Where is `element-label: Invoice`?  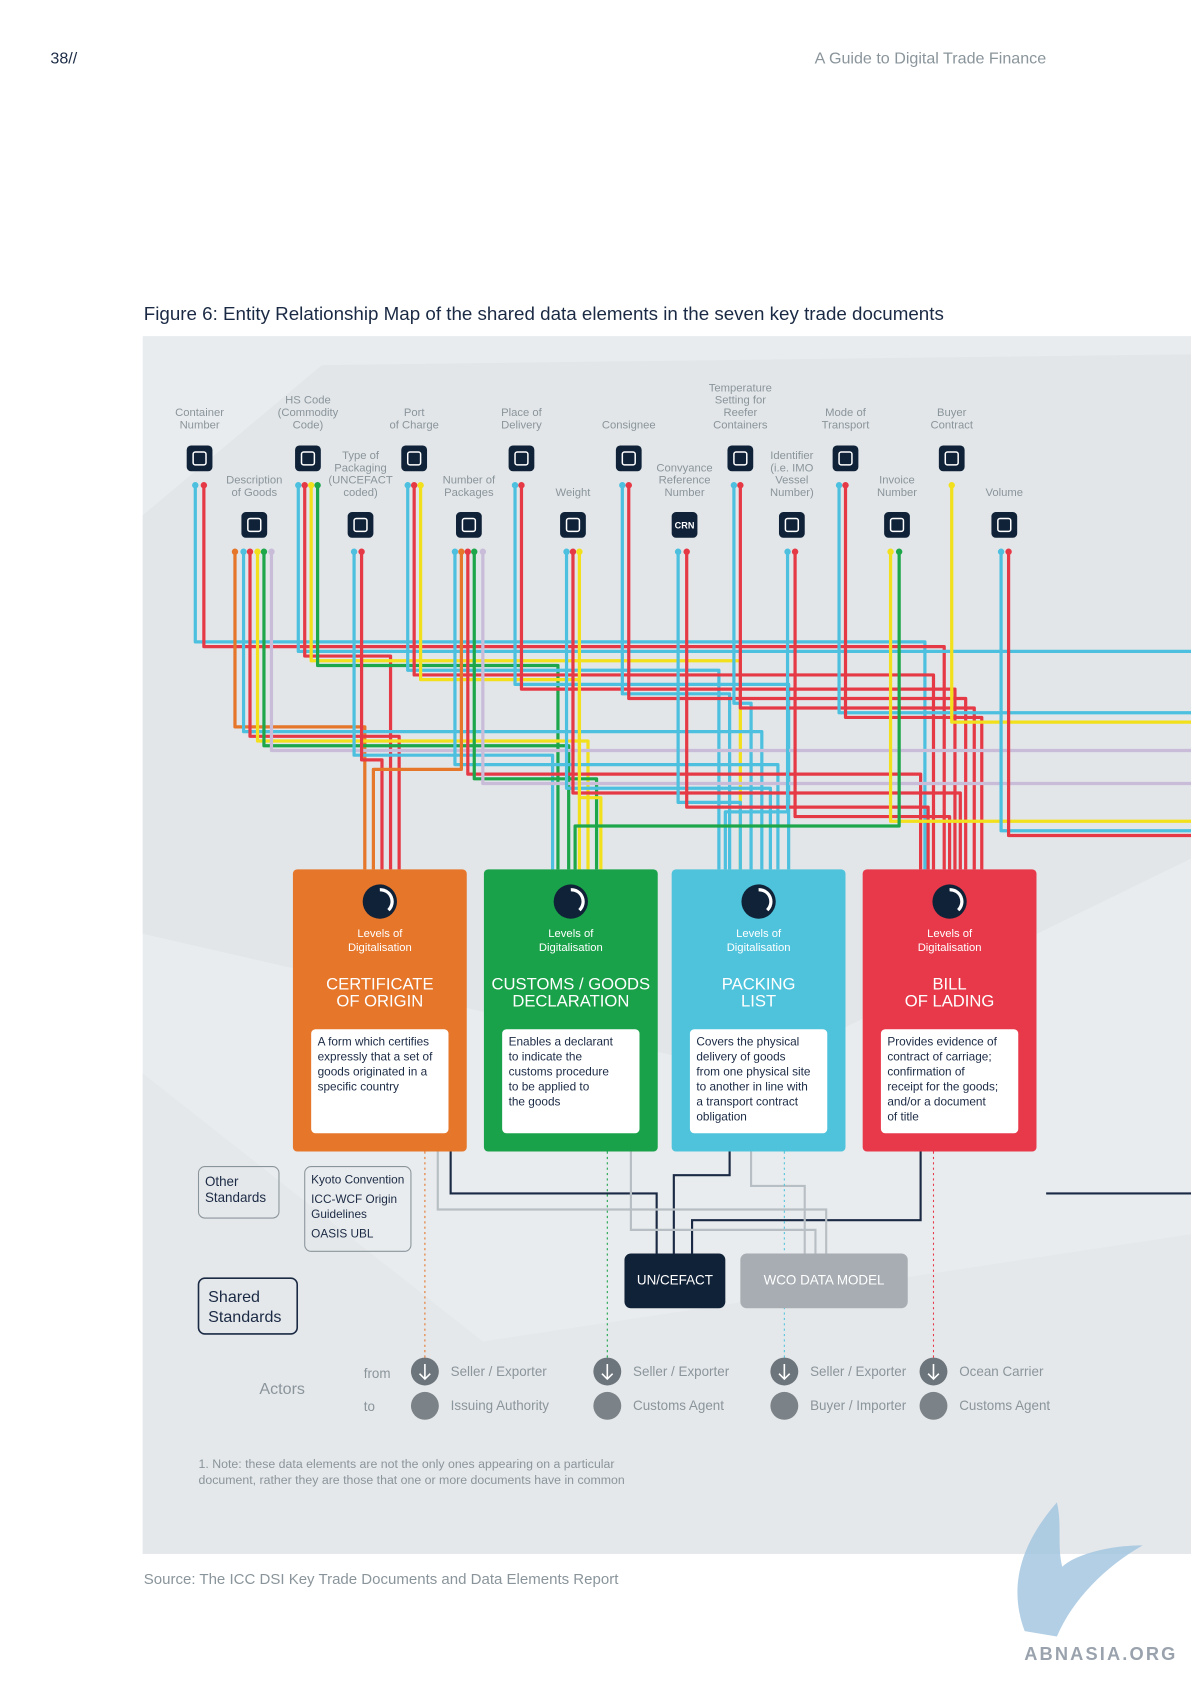 element-label: Invoice is located at coordinates (897, 481).